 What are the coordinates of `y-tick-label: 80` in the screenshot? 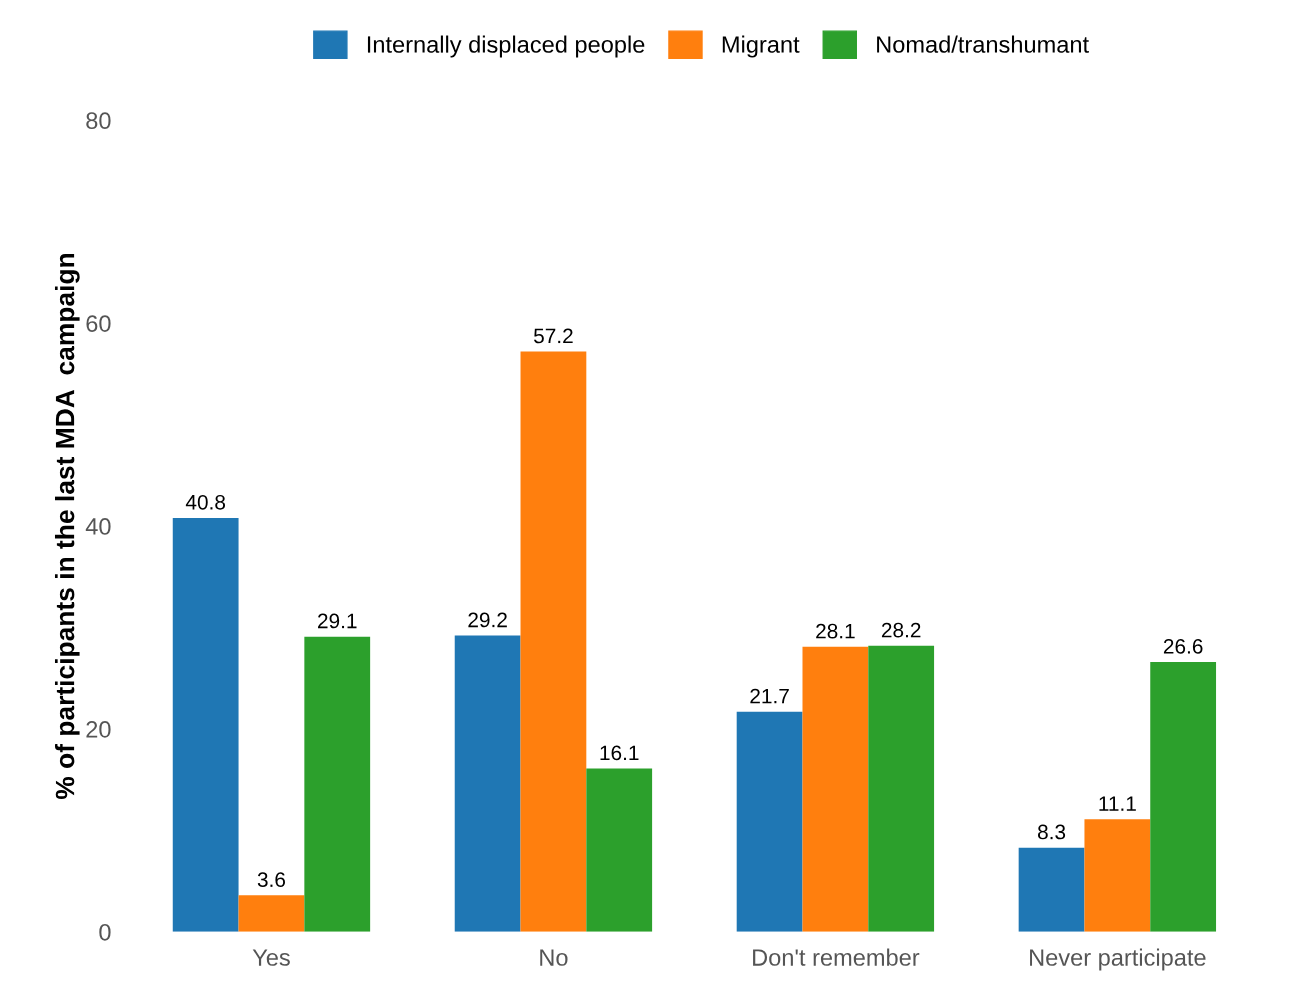 It's located at (98, 121).